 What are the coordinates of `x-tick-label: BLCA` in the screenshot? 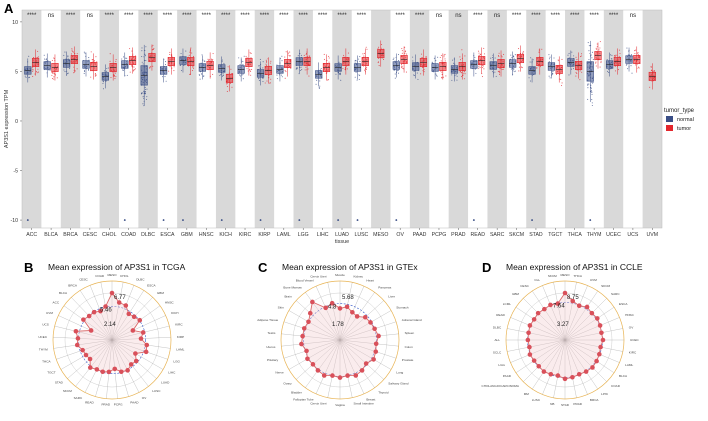 It's located at (51, 235).